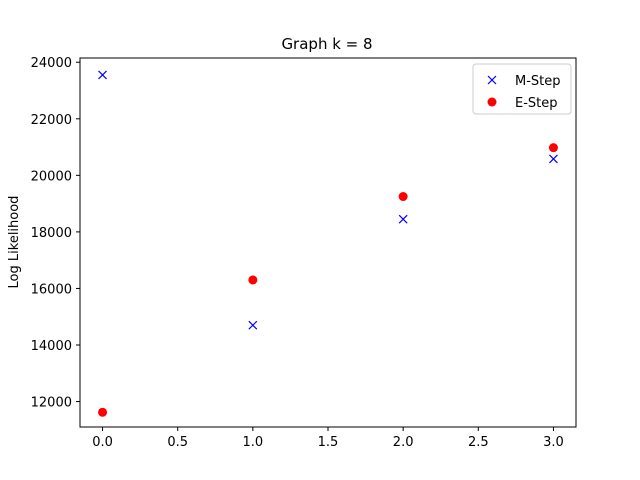  Describe the element at coordinates (536, 103) in the screenshot. I see `legend-label-e-step: E-Step` at that location.